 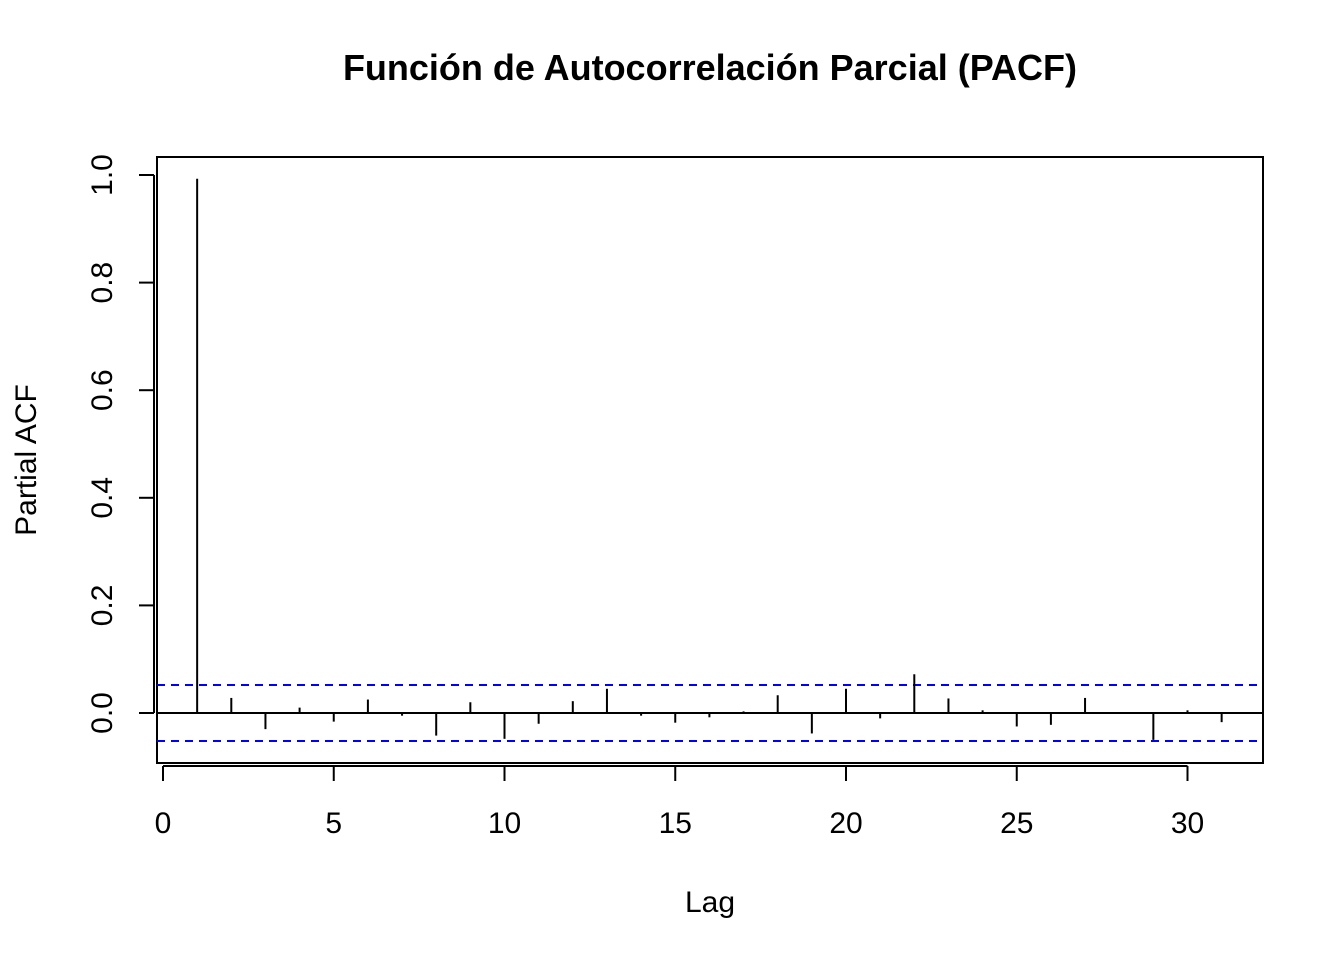 What do you see at coordinates (1187, 823) in the screenshot?
I see `x-tick-label-30: 30` at bounding box center [1187, 823].